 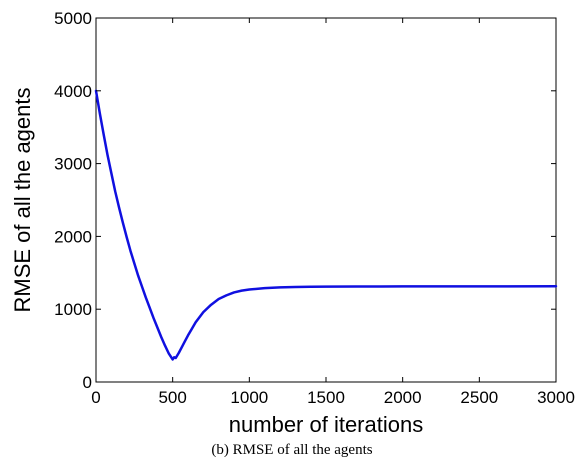 What do you see at coordinates (22, 199) in the screenshot?
I see `y-axis-label: RMSE of all the agents` at bounding box center [22, 199].